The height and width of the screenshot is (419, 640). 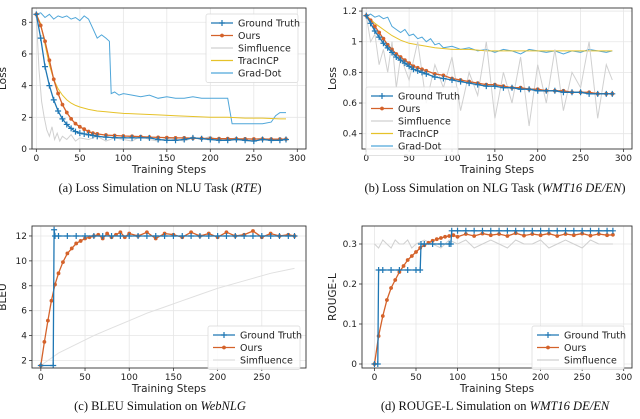 What do you see at coordinates (496, 170) in the screenshot?
I see `xlabel-b: Training Steps` at bounding box center [496, 170].